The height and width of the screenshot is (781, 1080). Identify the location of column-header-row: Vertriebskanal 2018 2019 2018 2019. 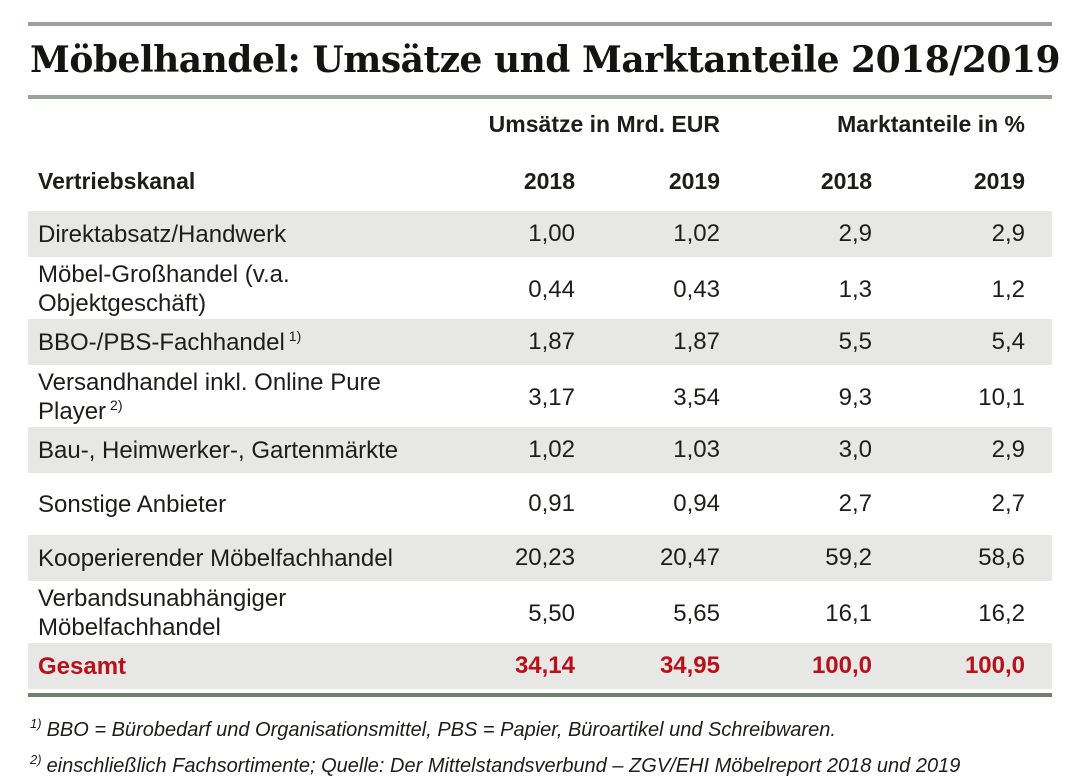
(540, 181).